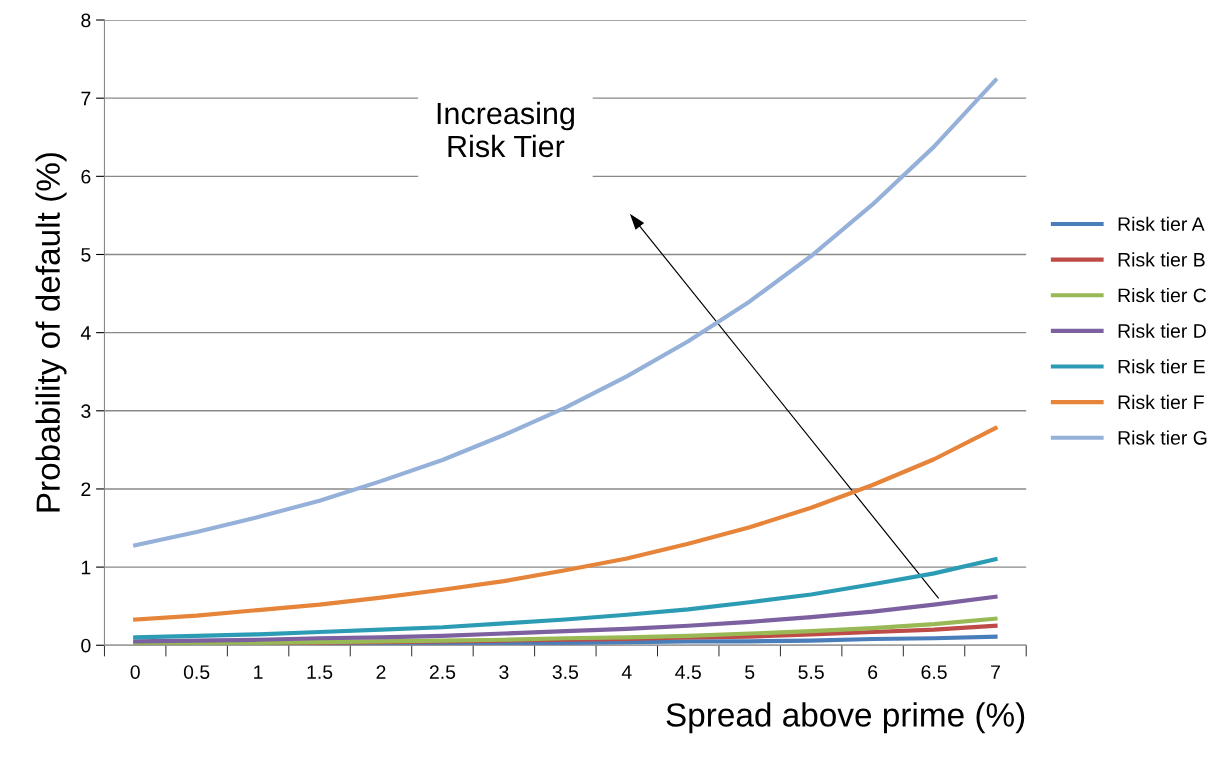 Image resolution: width=1229 pixels, height=770 pixels. What do you see at coordinates (86, 411) in the screenshot?
I see `y-tick-label: 3` at bounding box center [86, 411].